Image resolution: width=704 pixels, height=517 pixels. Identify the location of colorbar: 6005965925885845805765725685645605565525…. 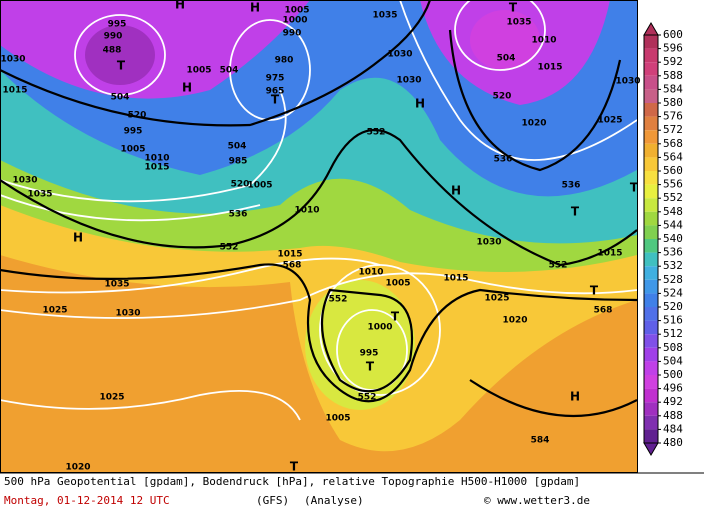
(663, 239).